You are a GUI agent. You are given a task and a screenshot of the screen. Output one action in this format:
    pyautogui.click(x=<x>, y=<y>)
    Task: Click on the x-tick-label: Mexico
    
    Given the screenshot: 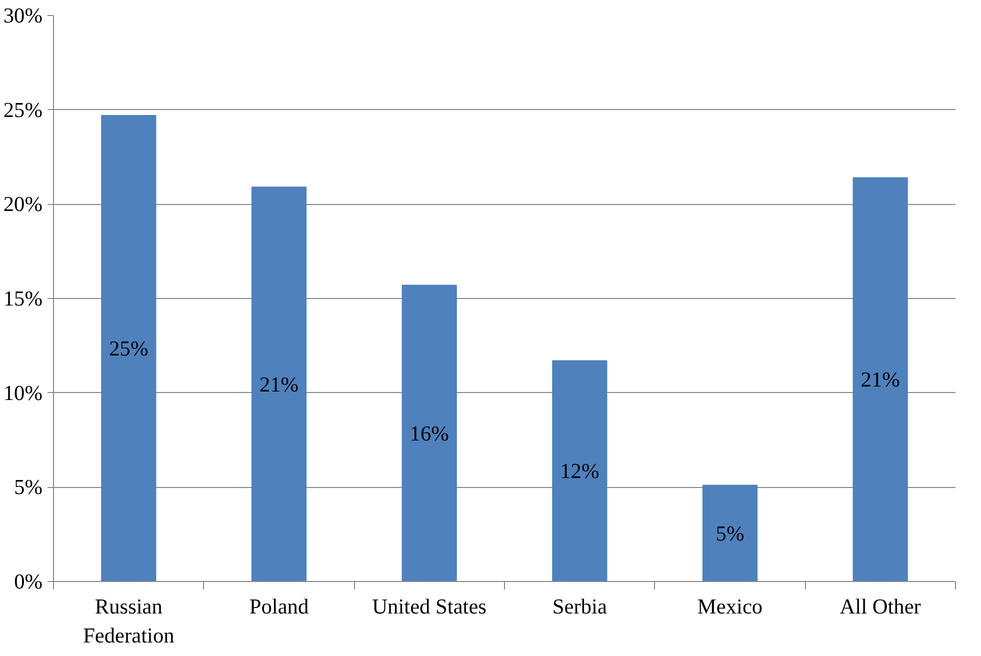 What is the action you would take?
    pyautogui.click(x=730, y=606)
    